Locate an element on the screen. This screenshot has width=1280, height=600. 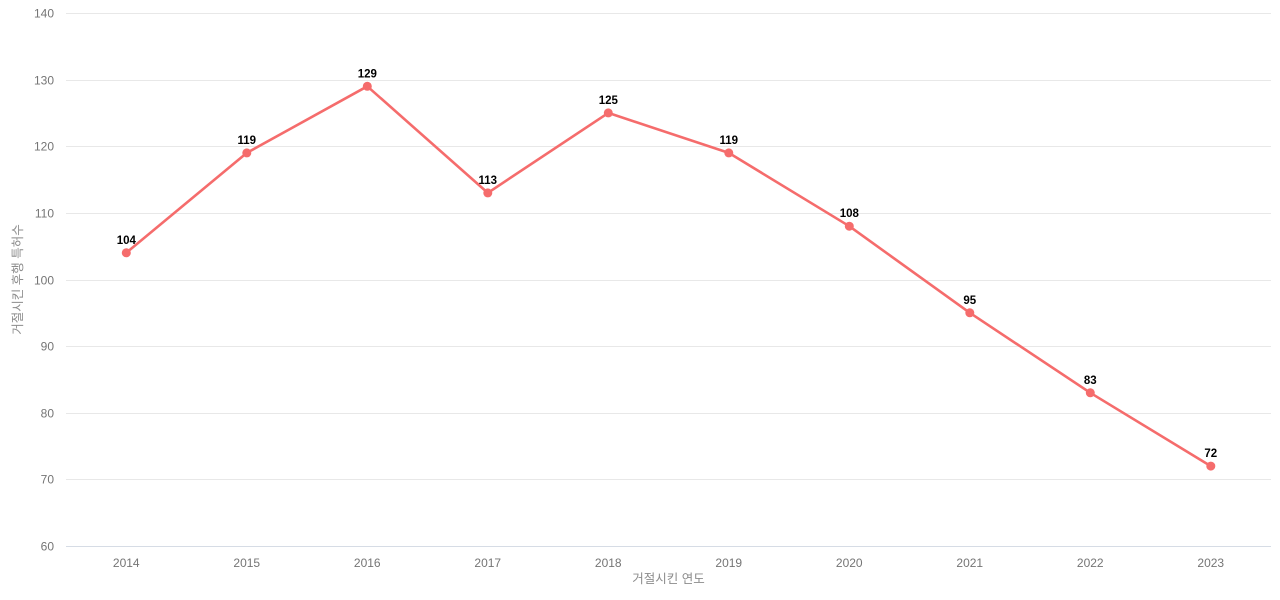
y-tick-label: 60 is located at coordinates (48, 547).